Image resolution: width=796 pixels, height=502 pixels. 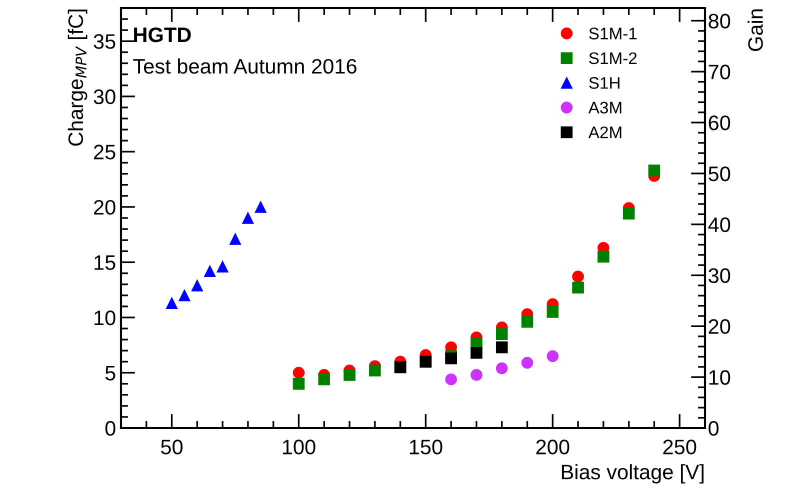 What do you see at coordinates (755, 30) in the screenshot?
I see `y2-axis-title: Gain` at bounding box center [755, 30].